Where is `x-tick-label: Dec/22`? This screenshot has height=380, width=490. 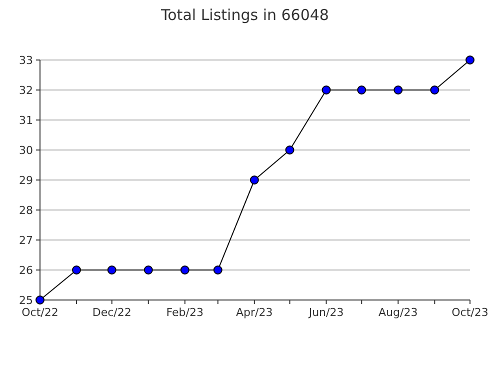 x-tick-label: Dec/22 is located at coordinates (112, 312).